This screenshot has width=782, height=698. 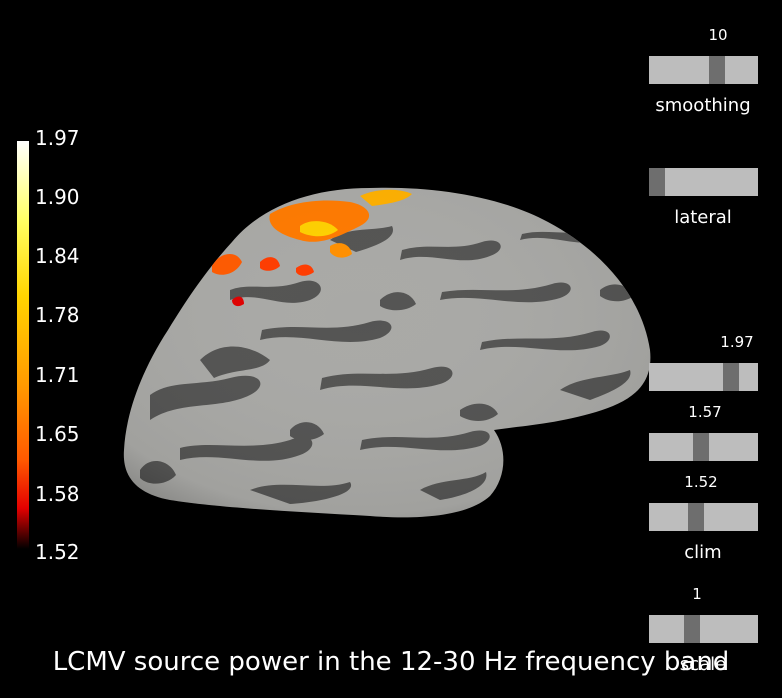 What do you see at coordinates (703, 105) in the screenshot?
I see `smoothing-label: smoothing` at bounding box center [703, 105].